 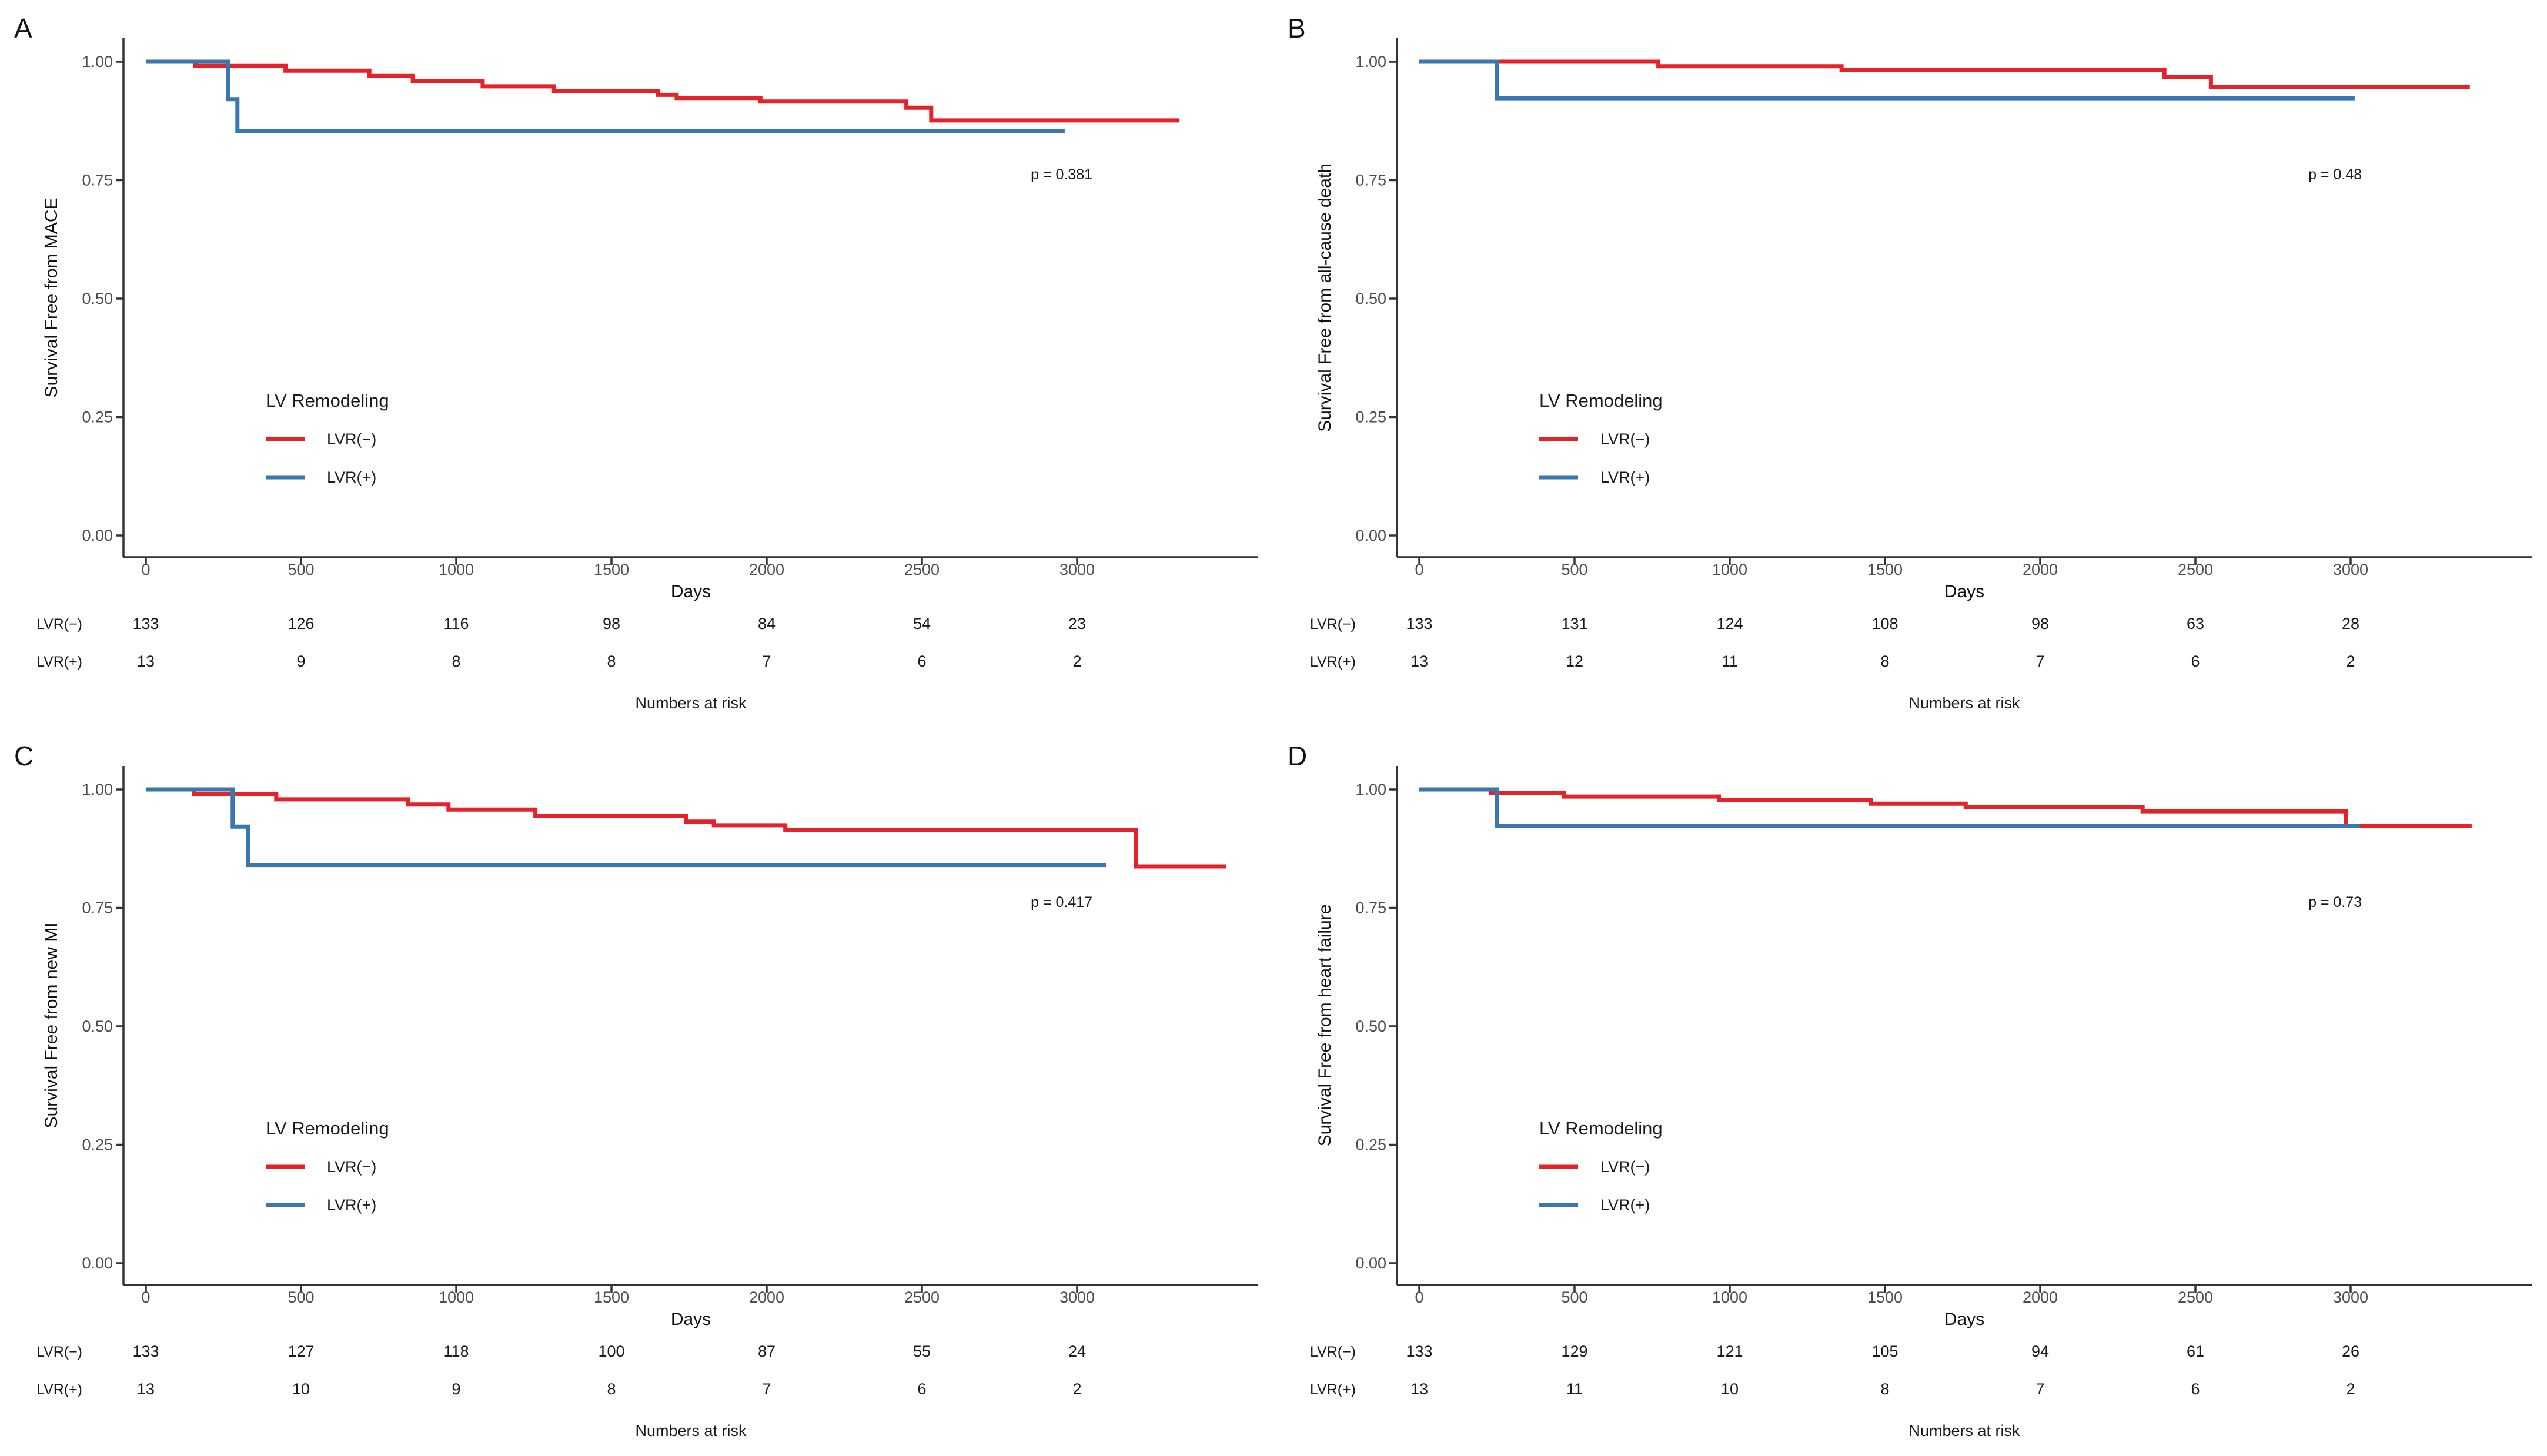 I want to click on risk-count-lvr-neg: 118, so click(x=456, y=1351).